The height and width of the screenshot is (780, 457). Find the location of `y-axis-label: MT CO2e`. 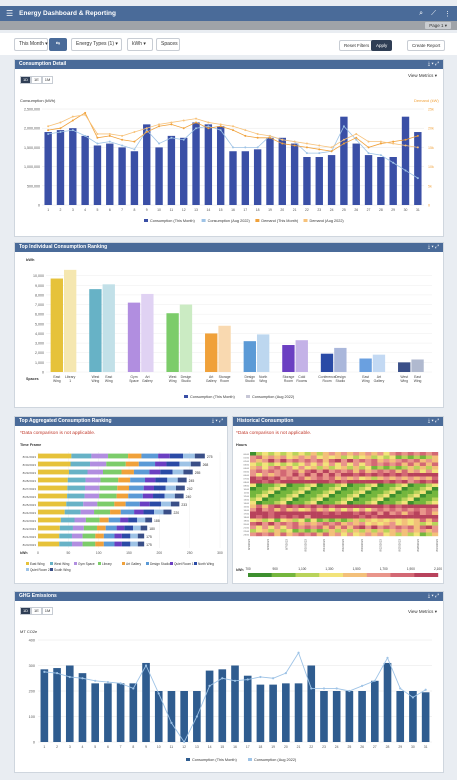

y-axis-label: MT CO2e is located at coordinates (29, 631).